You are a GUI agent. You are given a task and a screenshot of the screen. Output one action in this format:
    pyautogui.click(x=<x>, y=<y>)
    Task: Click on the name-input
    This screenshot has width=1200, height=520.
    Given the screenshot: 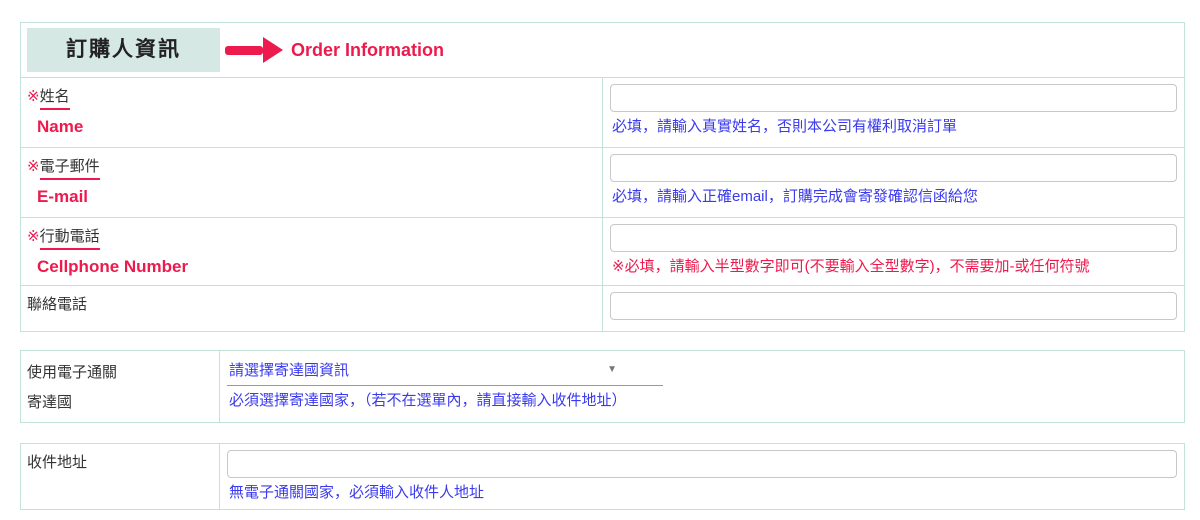 What is the action you would take?
    pyautogui.click(x=893, y=98)
    